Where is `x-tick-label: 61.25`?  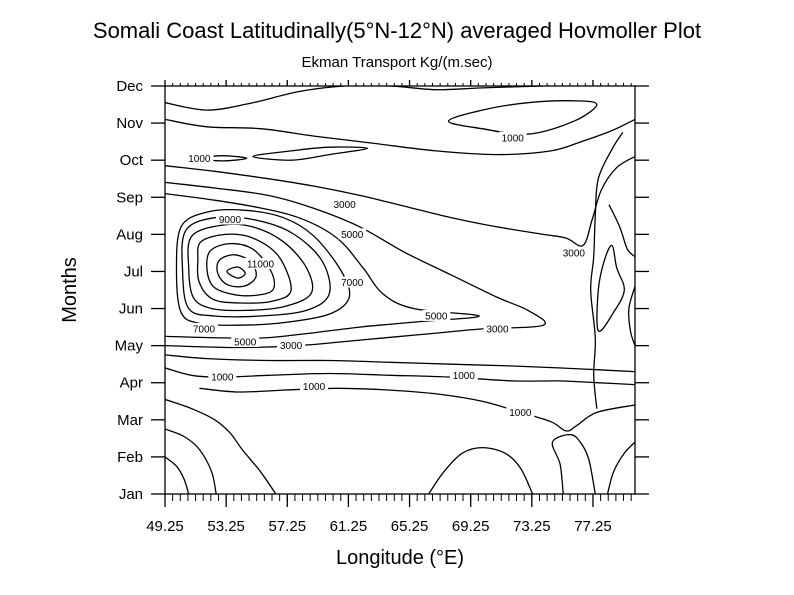
x-tick-label: 61.25 is located at coordinates (349, 526).